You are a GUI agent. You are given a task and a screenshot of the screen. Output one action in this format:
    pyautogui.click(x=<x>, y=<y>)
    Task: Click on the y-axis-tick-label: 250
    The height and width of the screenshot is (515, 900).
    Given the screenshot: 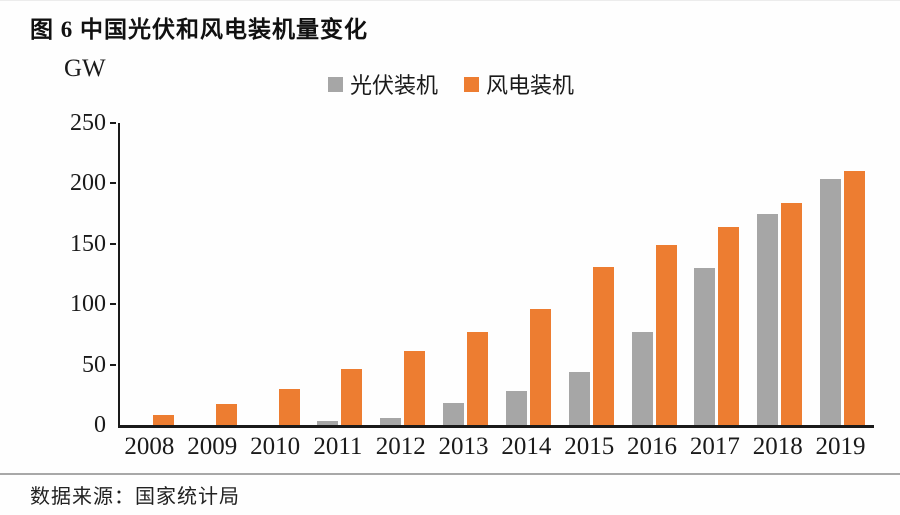 What is the action you would take?
    pyautogui.click(x=88, y=123)
    